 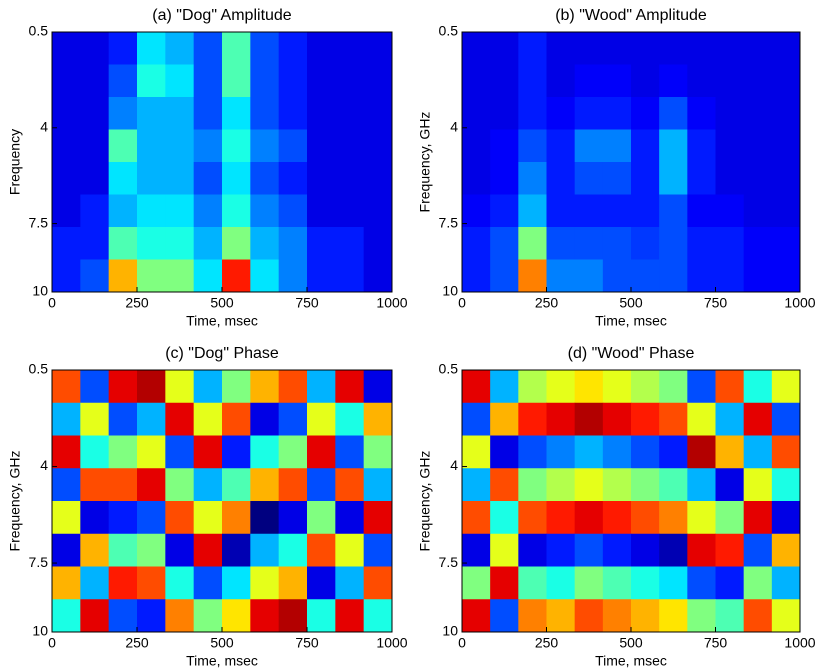 What do you see at coordinates (631, 321) in the screenshot?
I see `x-axis-label: Time, msec` at bounding box center [631, 321].